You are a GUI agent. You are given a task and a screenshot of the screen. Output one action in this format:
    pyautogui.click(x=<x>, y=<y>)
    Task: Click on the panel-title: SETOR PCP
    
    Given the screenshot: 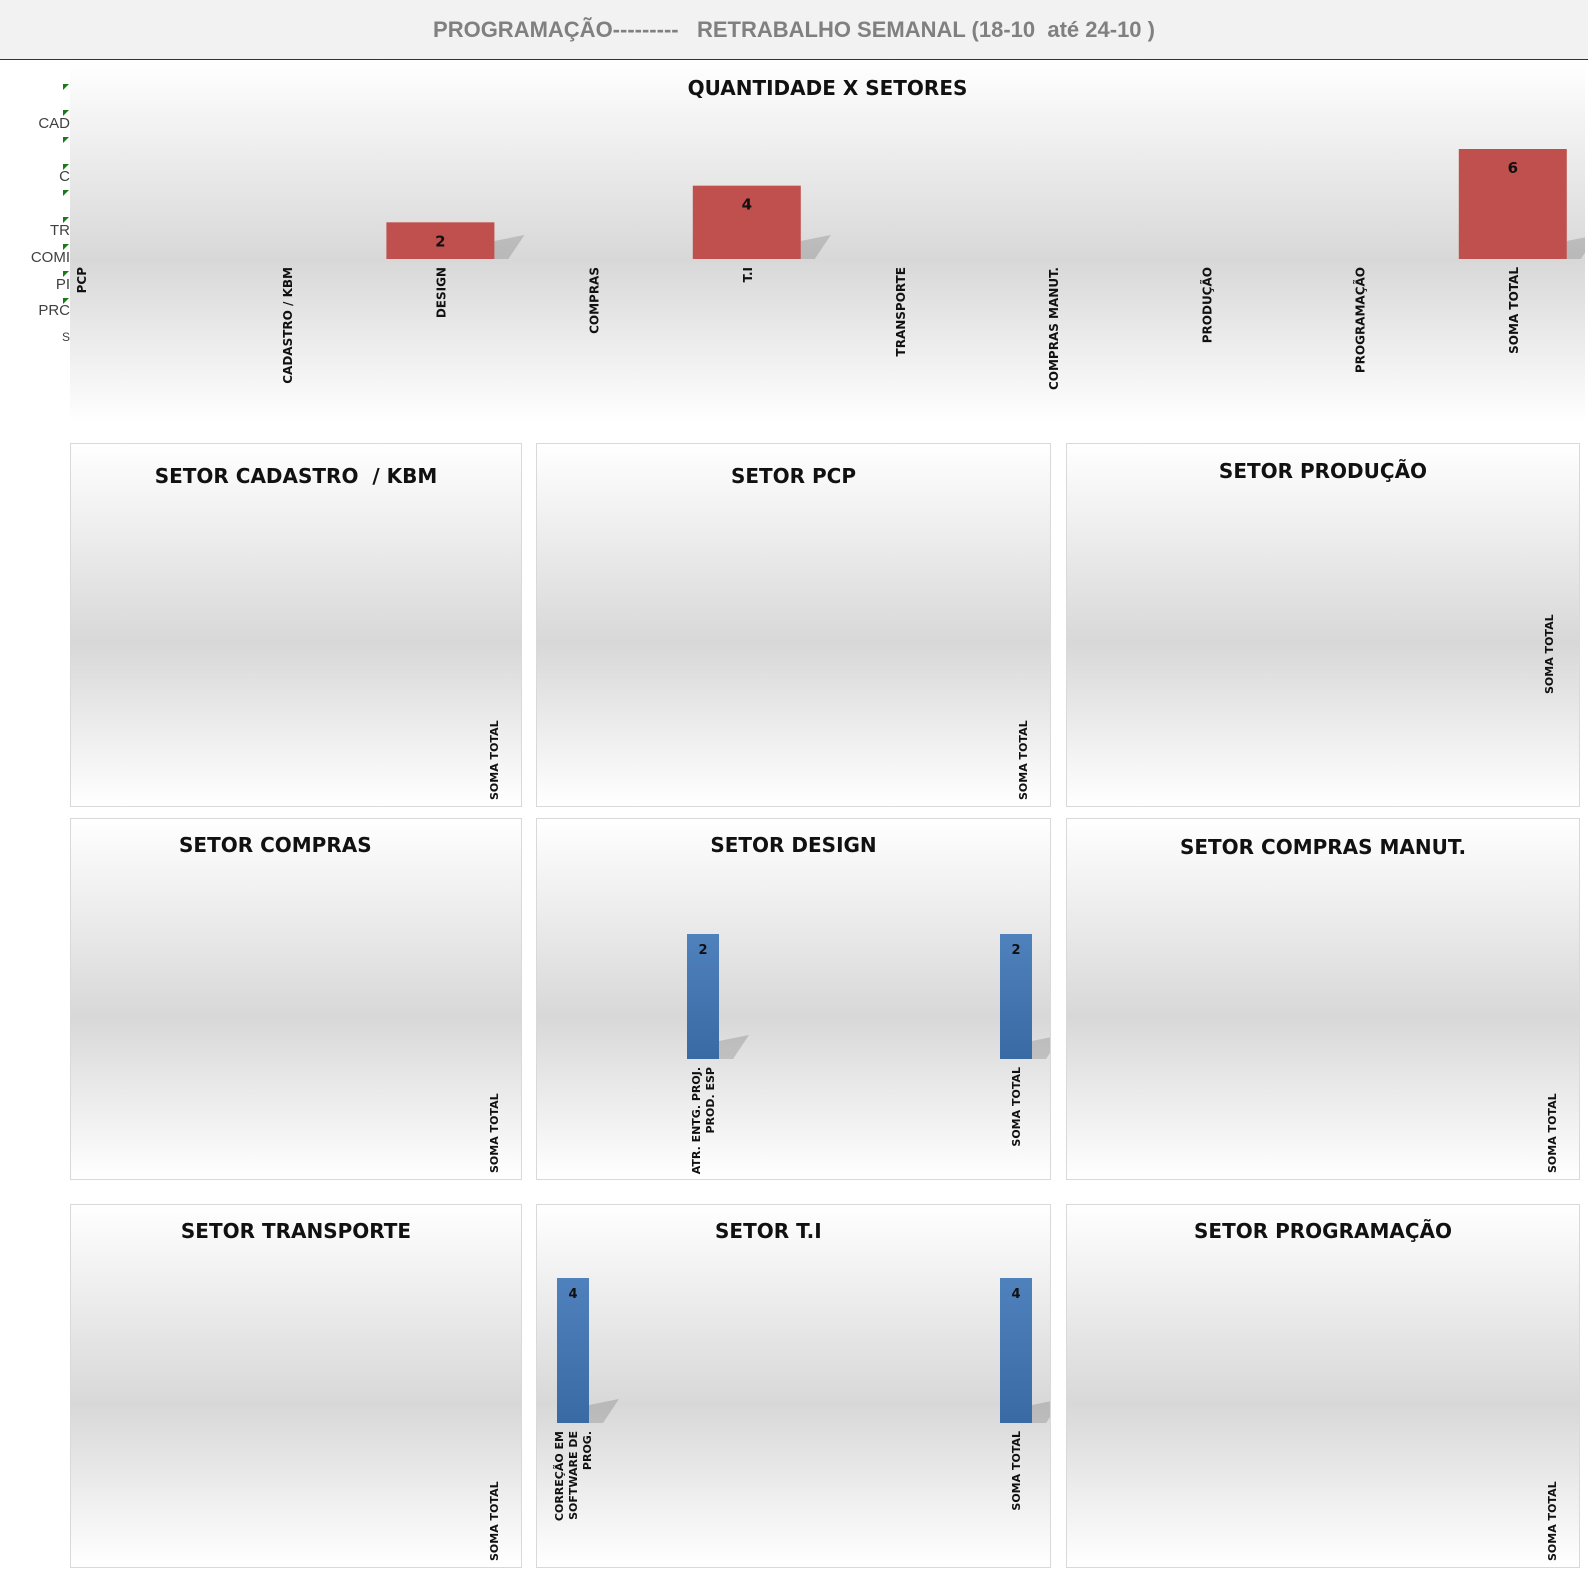 What is the action you would take?
    pyautogui.click(x=793, y=476)
    